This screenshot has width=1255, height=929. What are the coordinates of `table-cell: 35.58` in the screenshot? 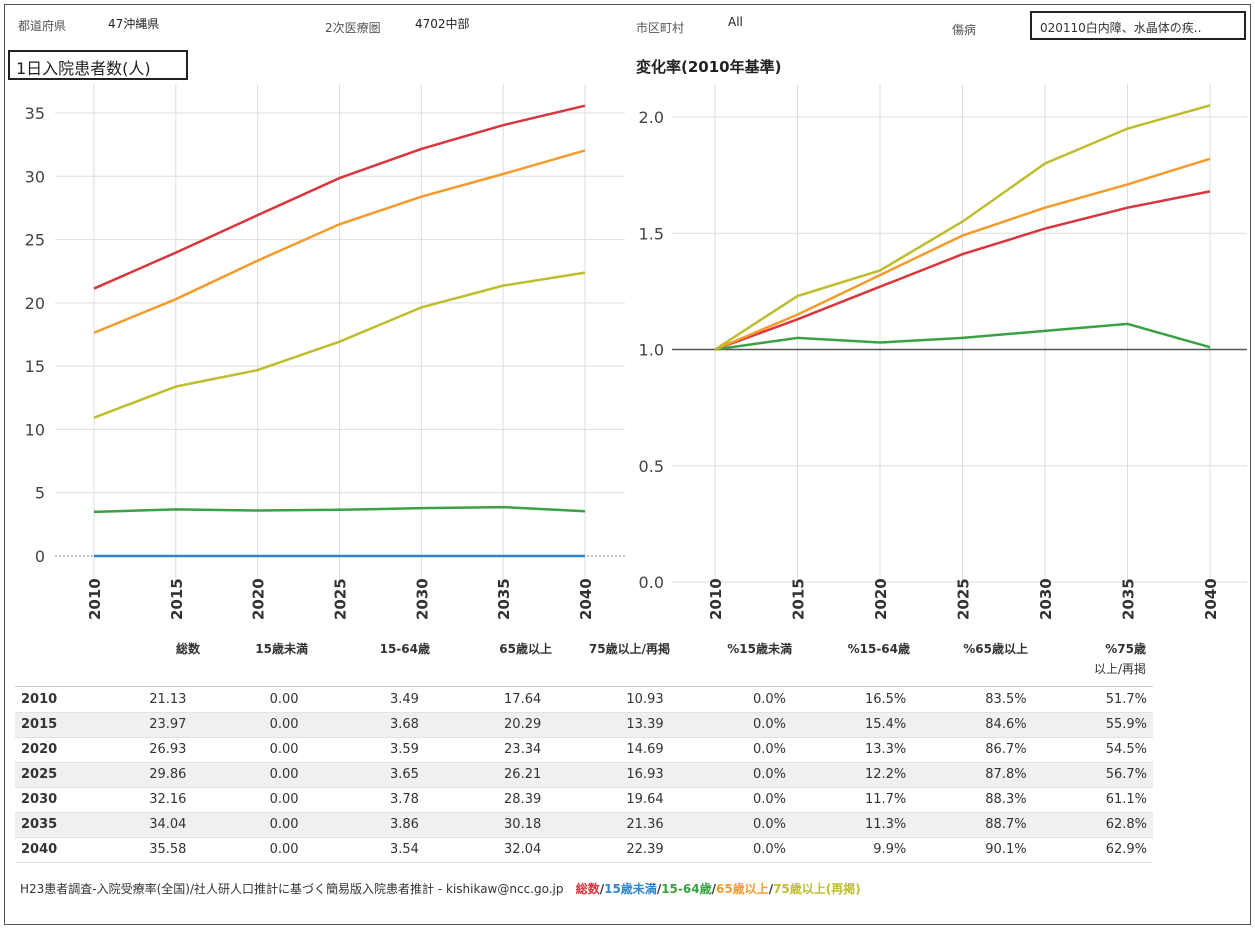 It's located at (135, 850).